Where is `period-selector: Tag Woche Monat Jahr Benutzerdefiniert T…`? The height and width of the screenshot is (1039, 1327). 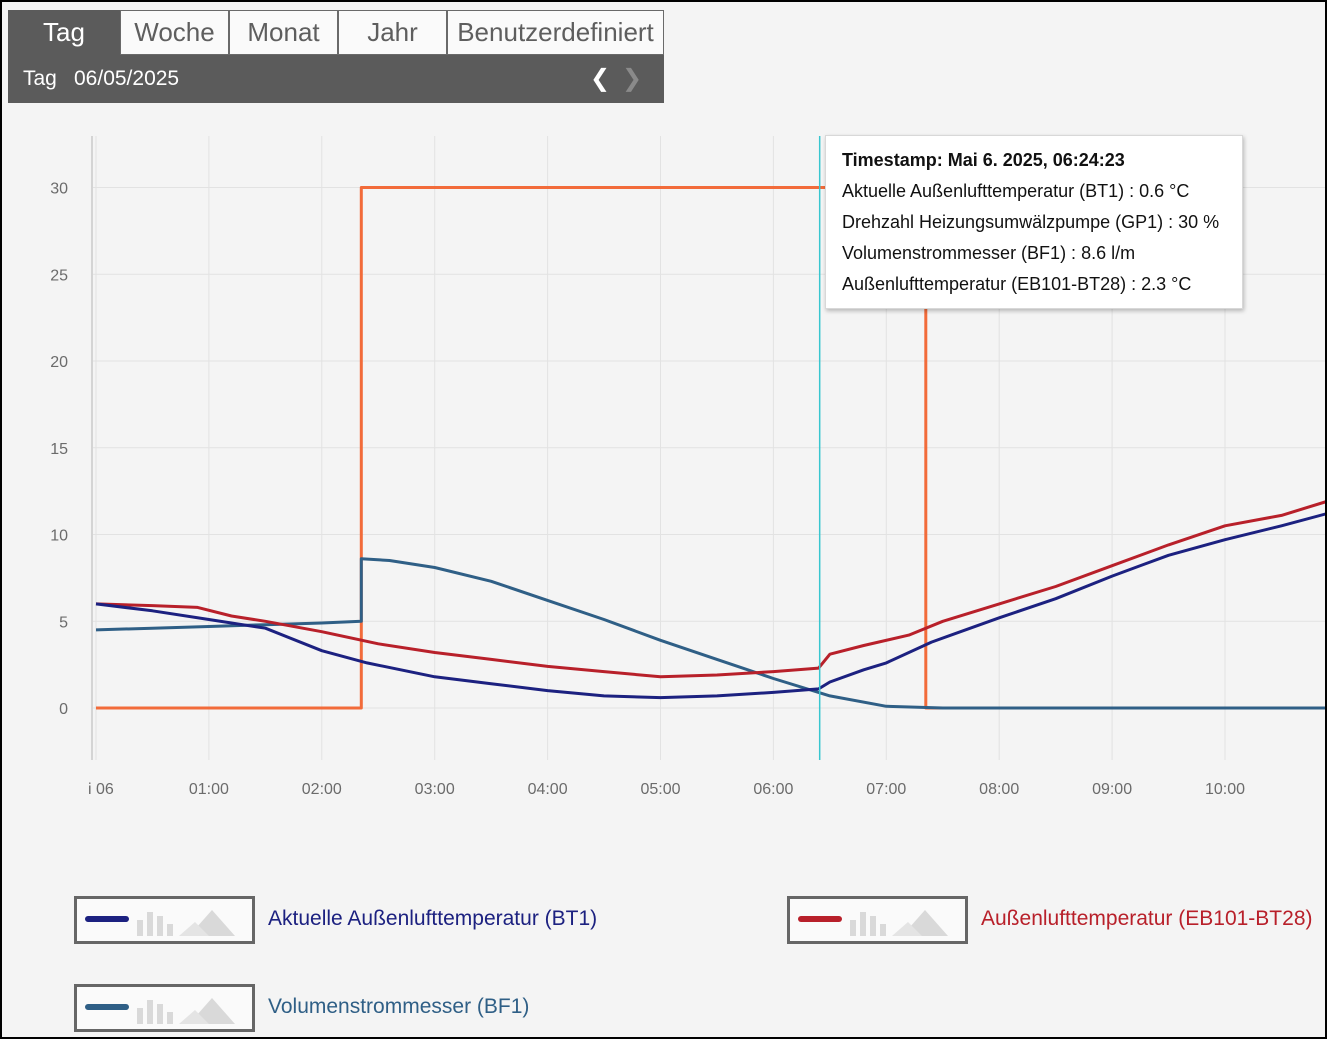
period-selector: Tag Woche Monat Jahr Benutzerdefiniert T… is located at coordinates (336, 56).